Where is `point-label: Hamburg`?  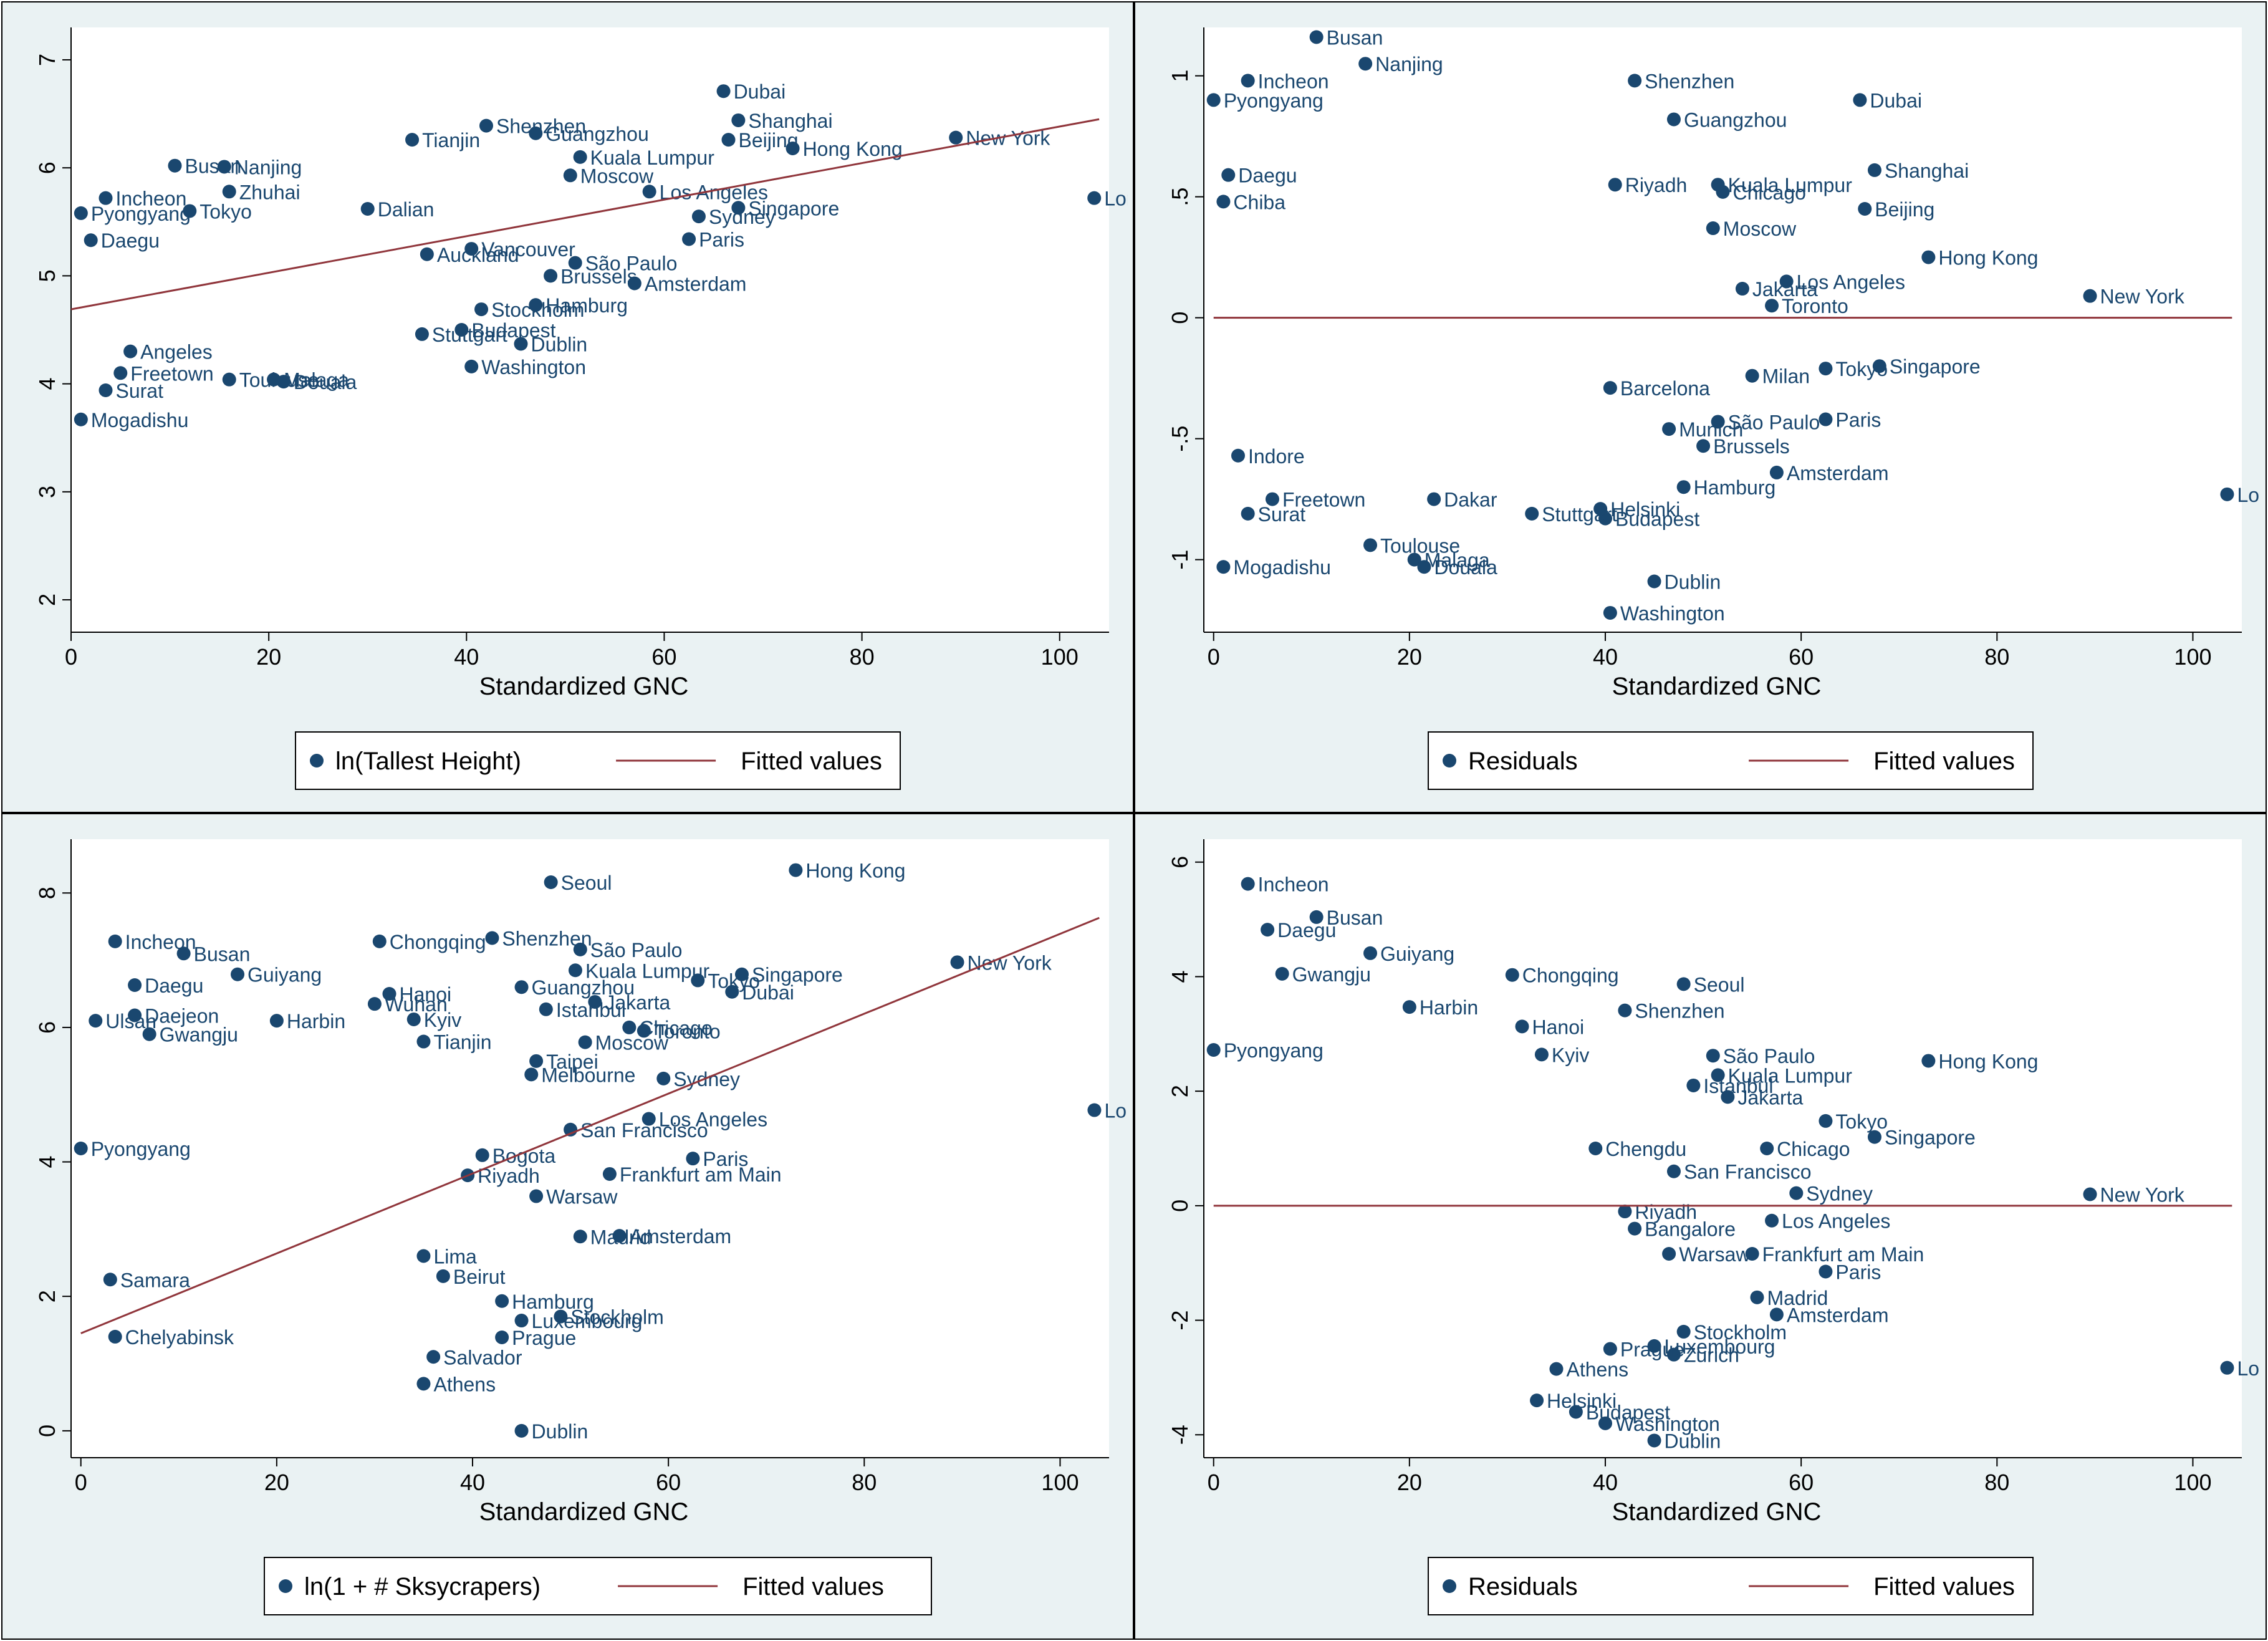
point-label: Hamburg is located at coordinates (586, 305).